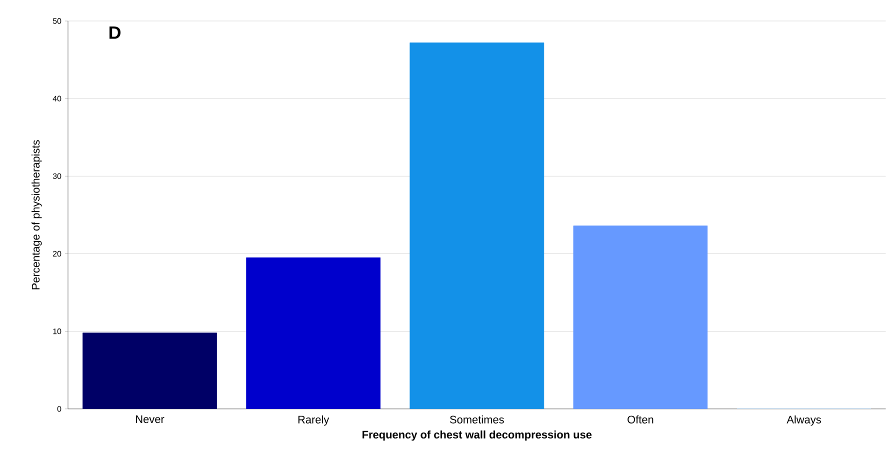 Image resolution: width=886 pixels, height=467 pixels. Describe the element at coordinates (150, 419) in the screenshot. I see `x-tick-label: Never` at that location.